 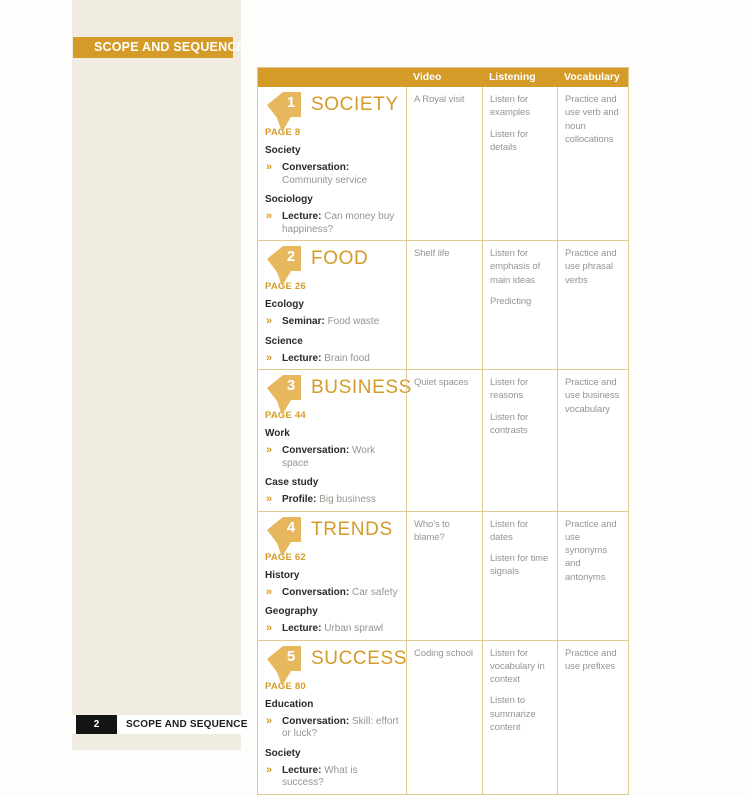 What do you see at coordinates (299, 499) in the screenshot?
I see `activity-label: Profile:` at bounding box center [299, 499].